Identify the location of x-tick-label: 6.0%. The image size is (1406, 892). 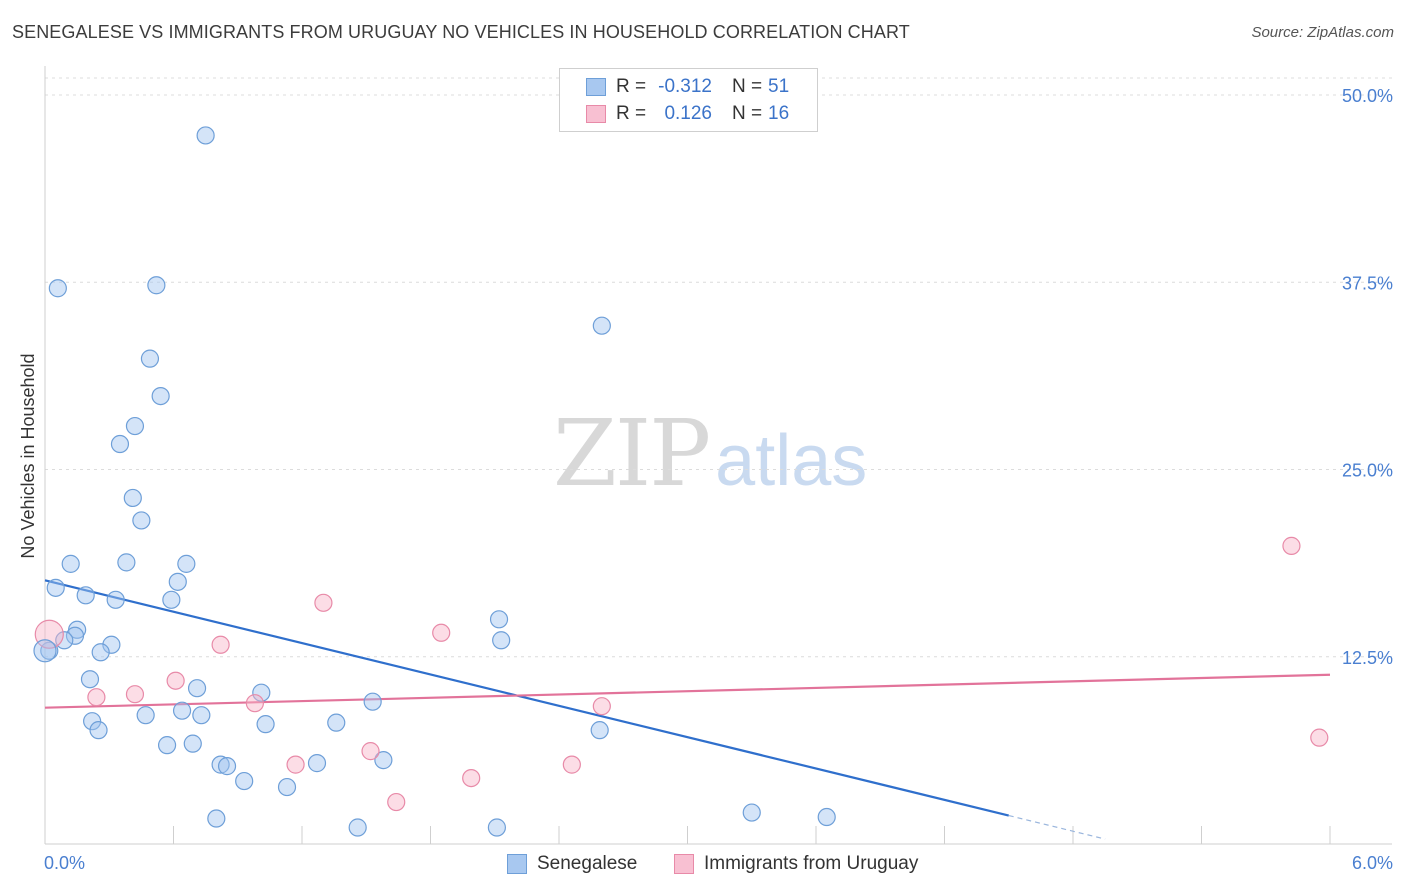
(1372, 863).